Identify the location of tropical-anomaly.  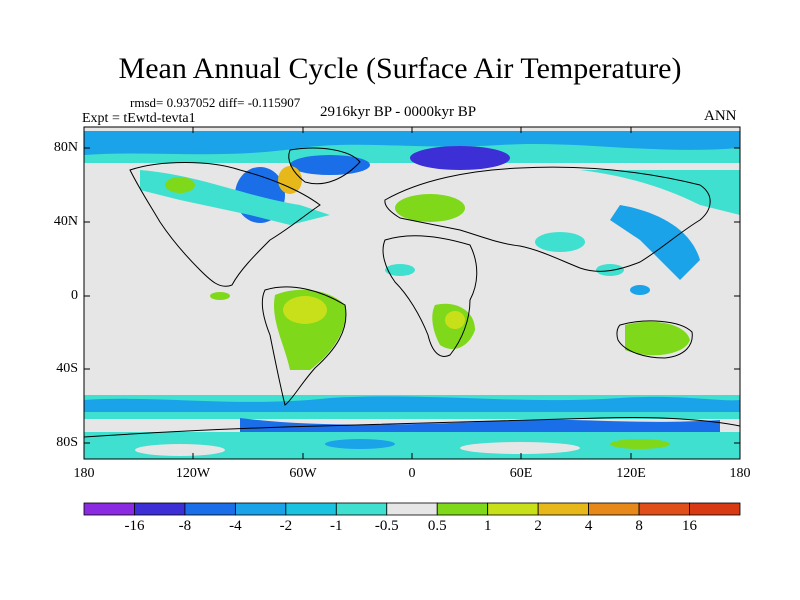
(450, 329).